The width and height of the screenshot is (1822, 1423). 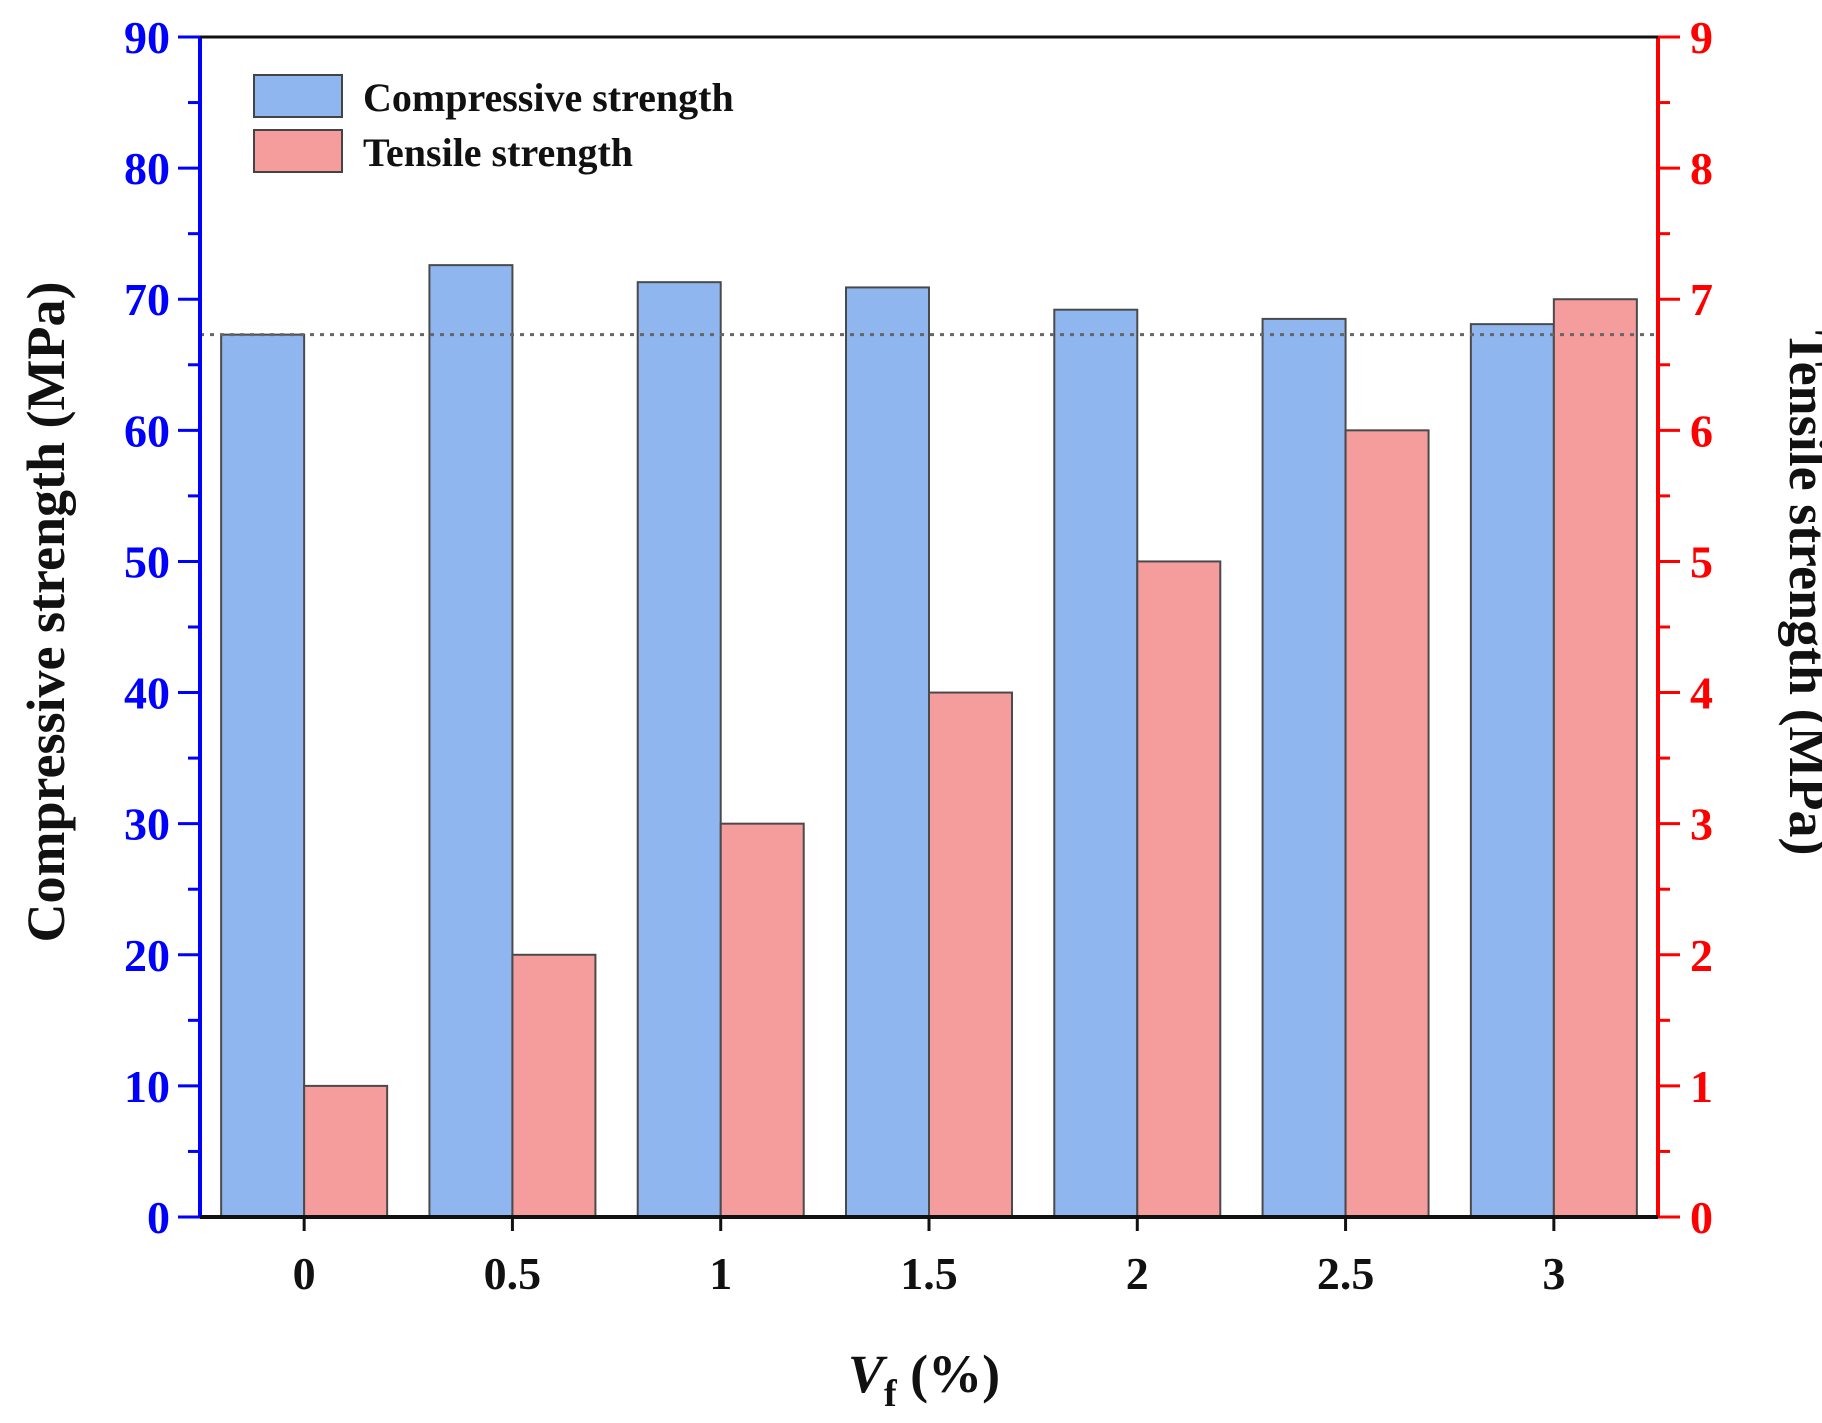 What do you see at coordinates (147, 430) in the screenshot?
I see `left-tick-label-6: 60` at bounding box center [147, 430].